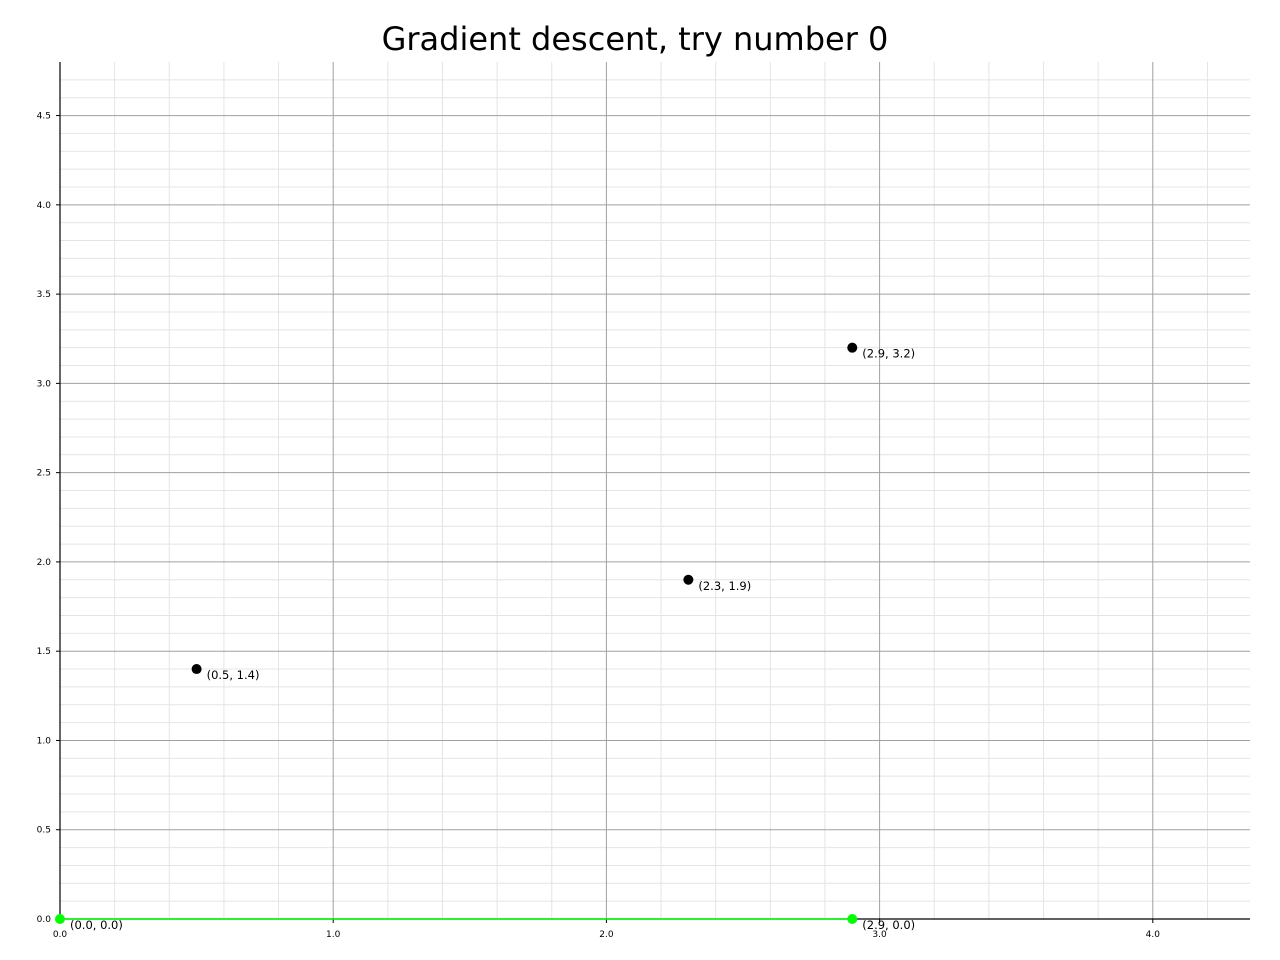 This screenshot has width=1280, height=960. Describe the element at coordinates (44, 741) in the screenshot. I see `y-tick-label: 1.0` at that location.